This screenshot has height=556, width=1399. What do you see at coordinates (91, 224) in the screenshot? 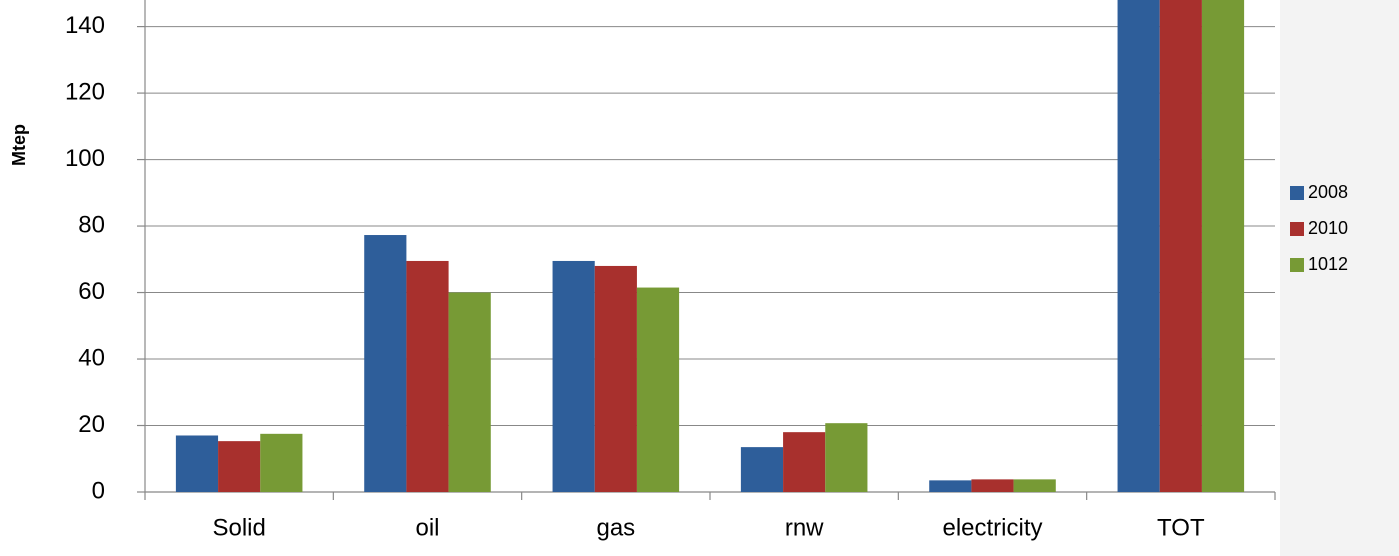
I see `y-tick-label: 80` at bounding box center [91, 224].